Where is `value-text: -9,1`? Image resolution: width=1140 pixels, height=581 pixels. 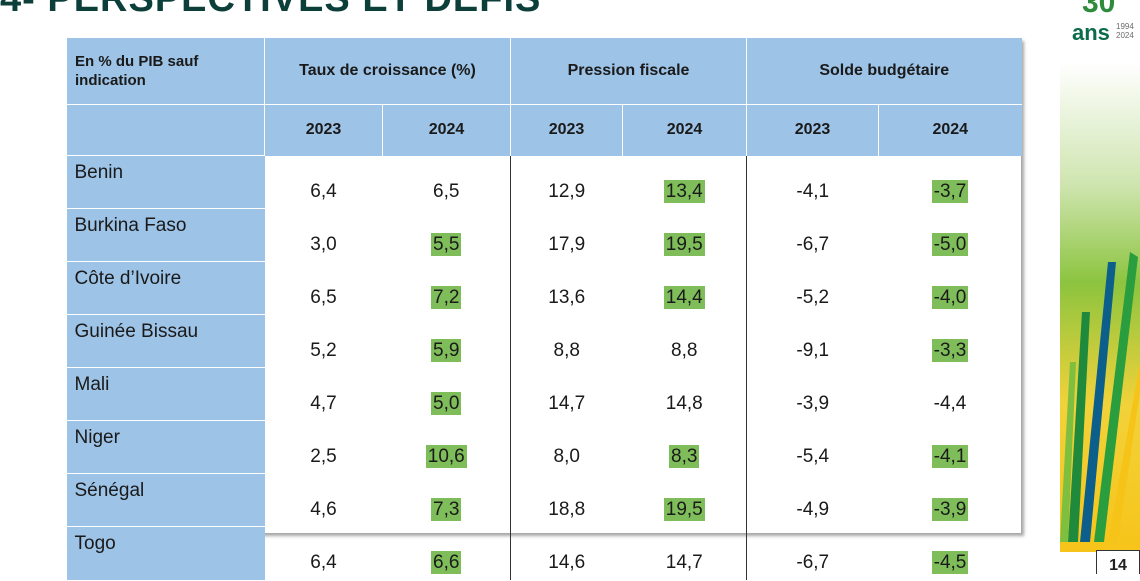 value-text: -9,1 is located at coordinates (813, 350).